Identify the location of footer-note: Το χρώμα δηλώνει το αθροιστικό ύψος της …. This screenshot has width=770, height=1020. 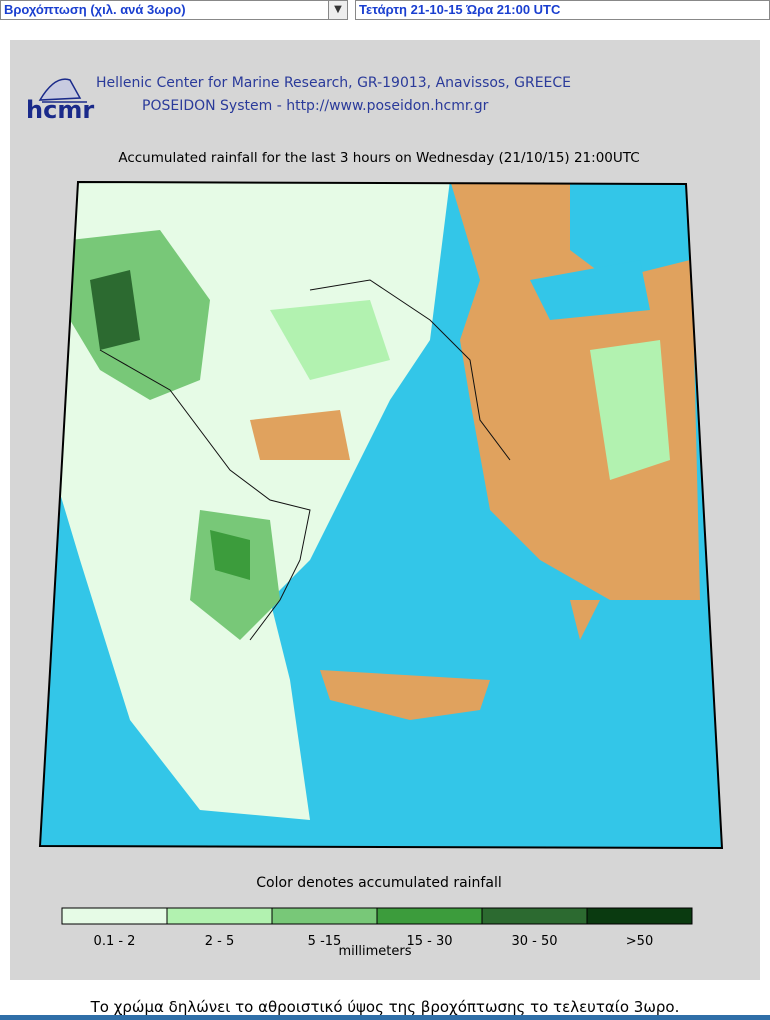
(385, 1007).